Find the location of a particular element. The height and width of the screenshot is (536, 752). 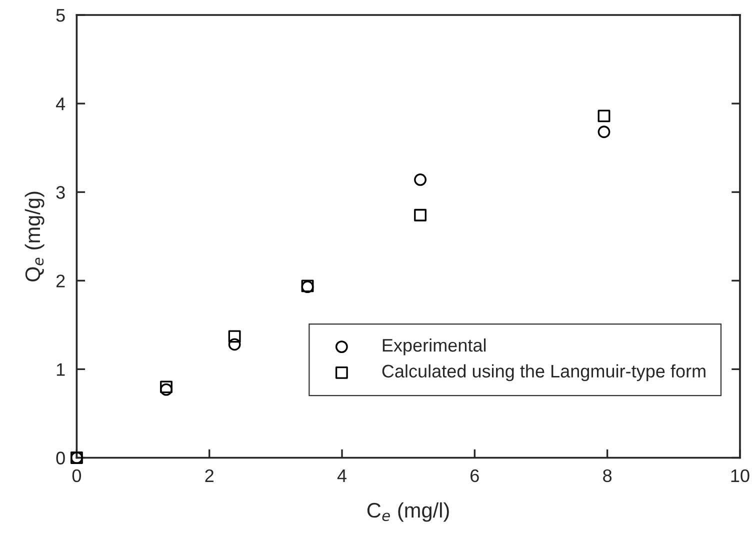

y-tick-label: 1 is located at coordinates (60, 369).